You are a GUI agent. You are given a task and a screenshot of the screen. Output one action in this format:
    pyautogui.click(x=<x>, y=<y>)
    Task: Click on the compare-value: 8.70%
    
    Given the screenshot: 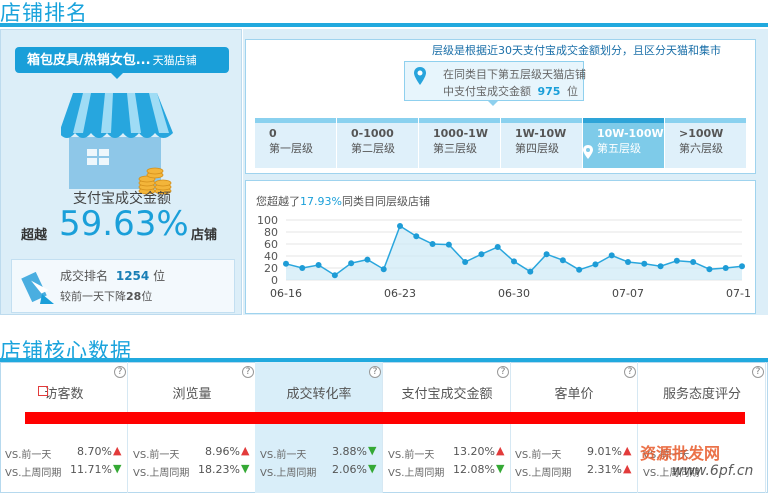 What is the action you would take?
    pyautogui.click(x=94, y=451)
    